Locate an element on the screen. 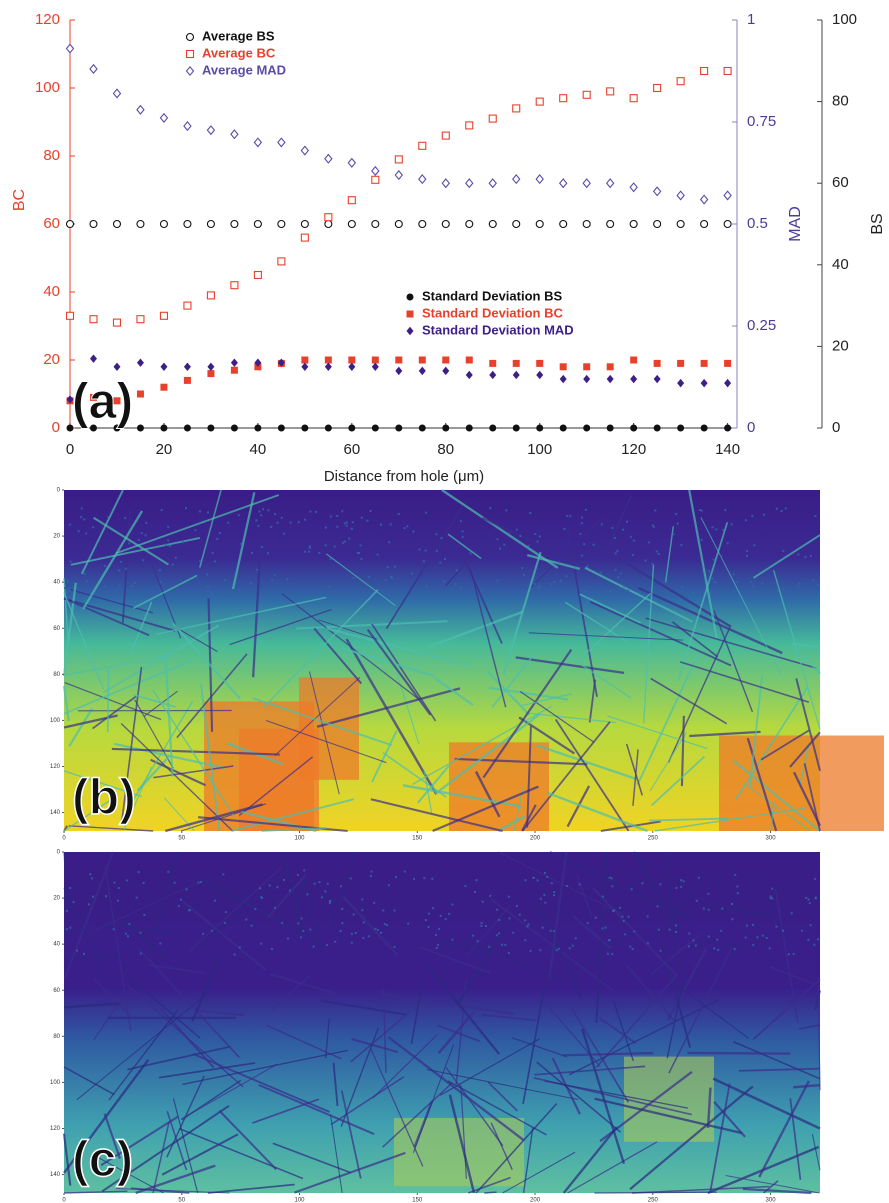 The image size is (889, 1203). y-tick-label: 60 is located at coordinates (51, 223).